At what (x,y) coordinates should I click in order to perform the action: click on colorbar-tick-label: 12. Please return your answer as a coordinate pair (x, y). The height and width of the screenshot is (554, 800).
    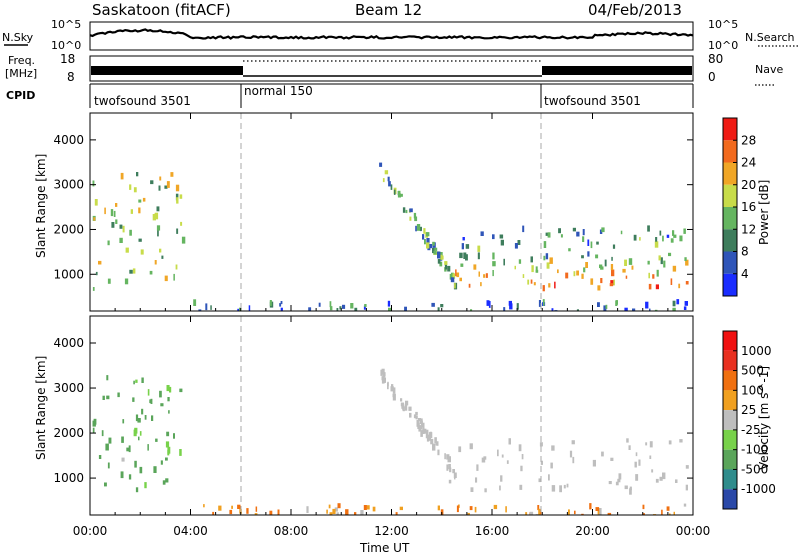
    Looking at the image, I should click on (748, 229).